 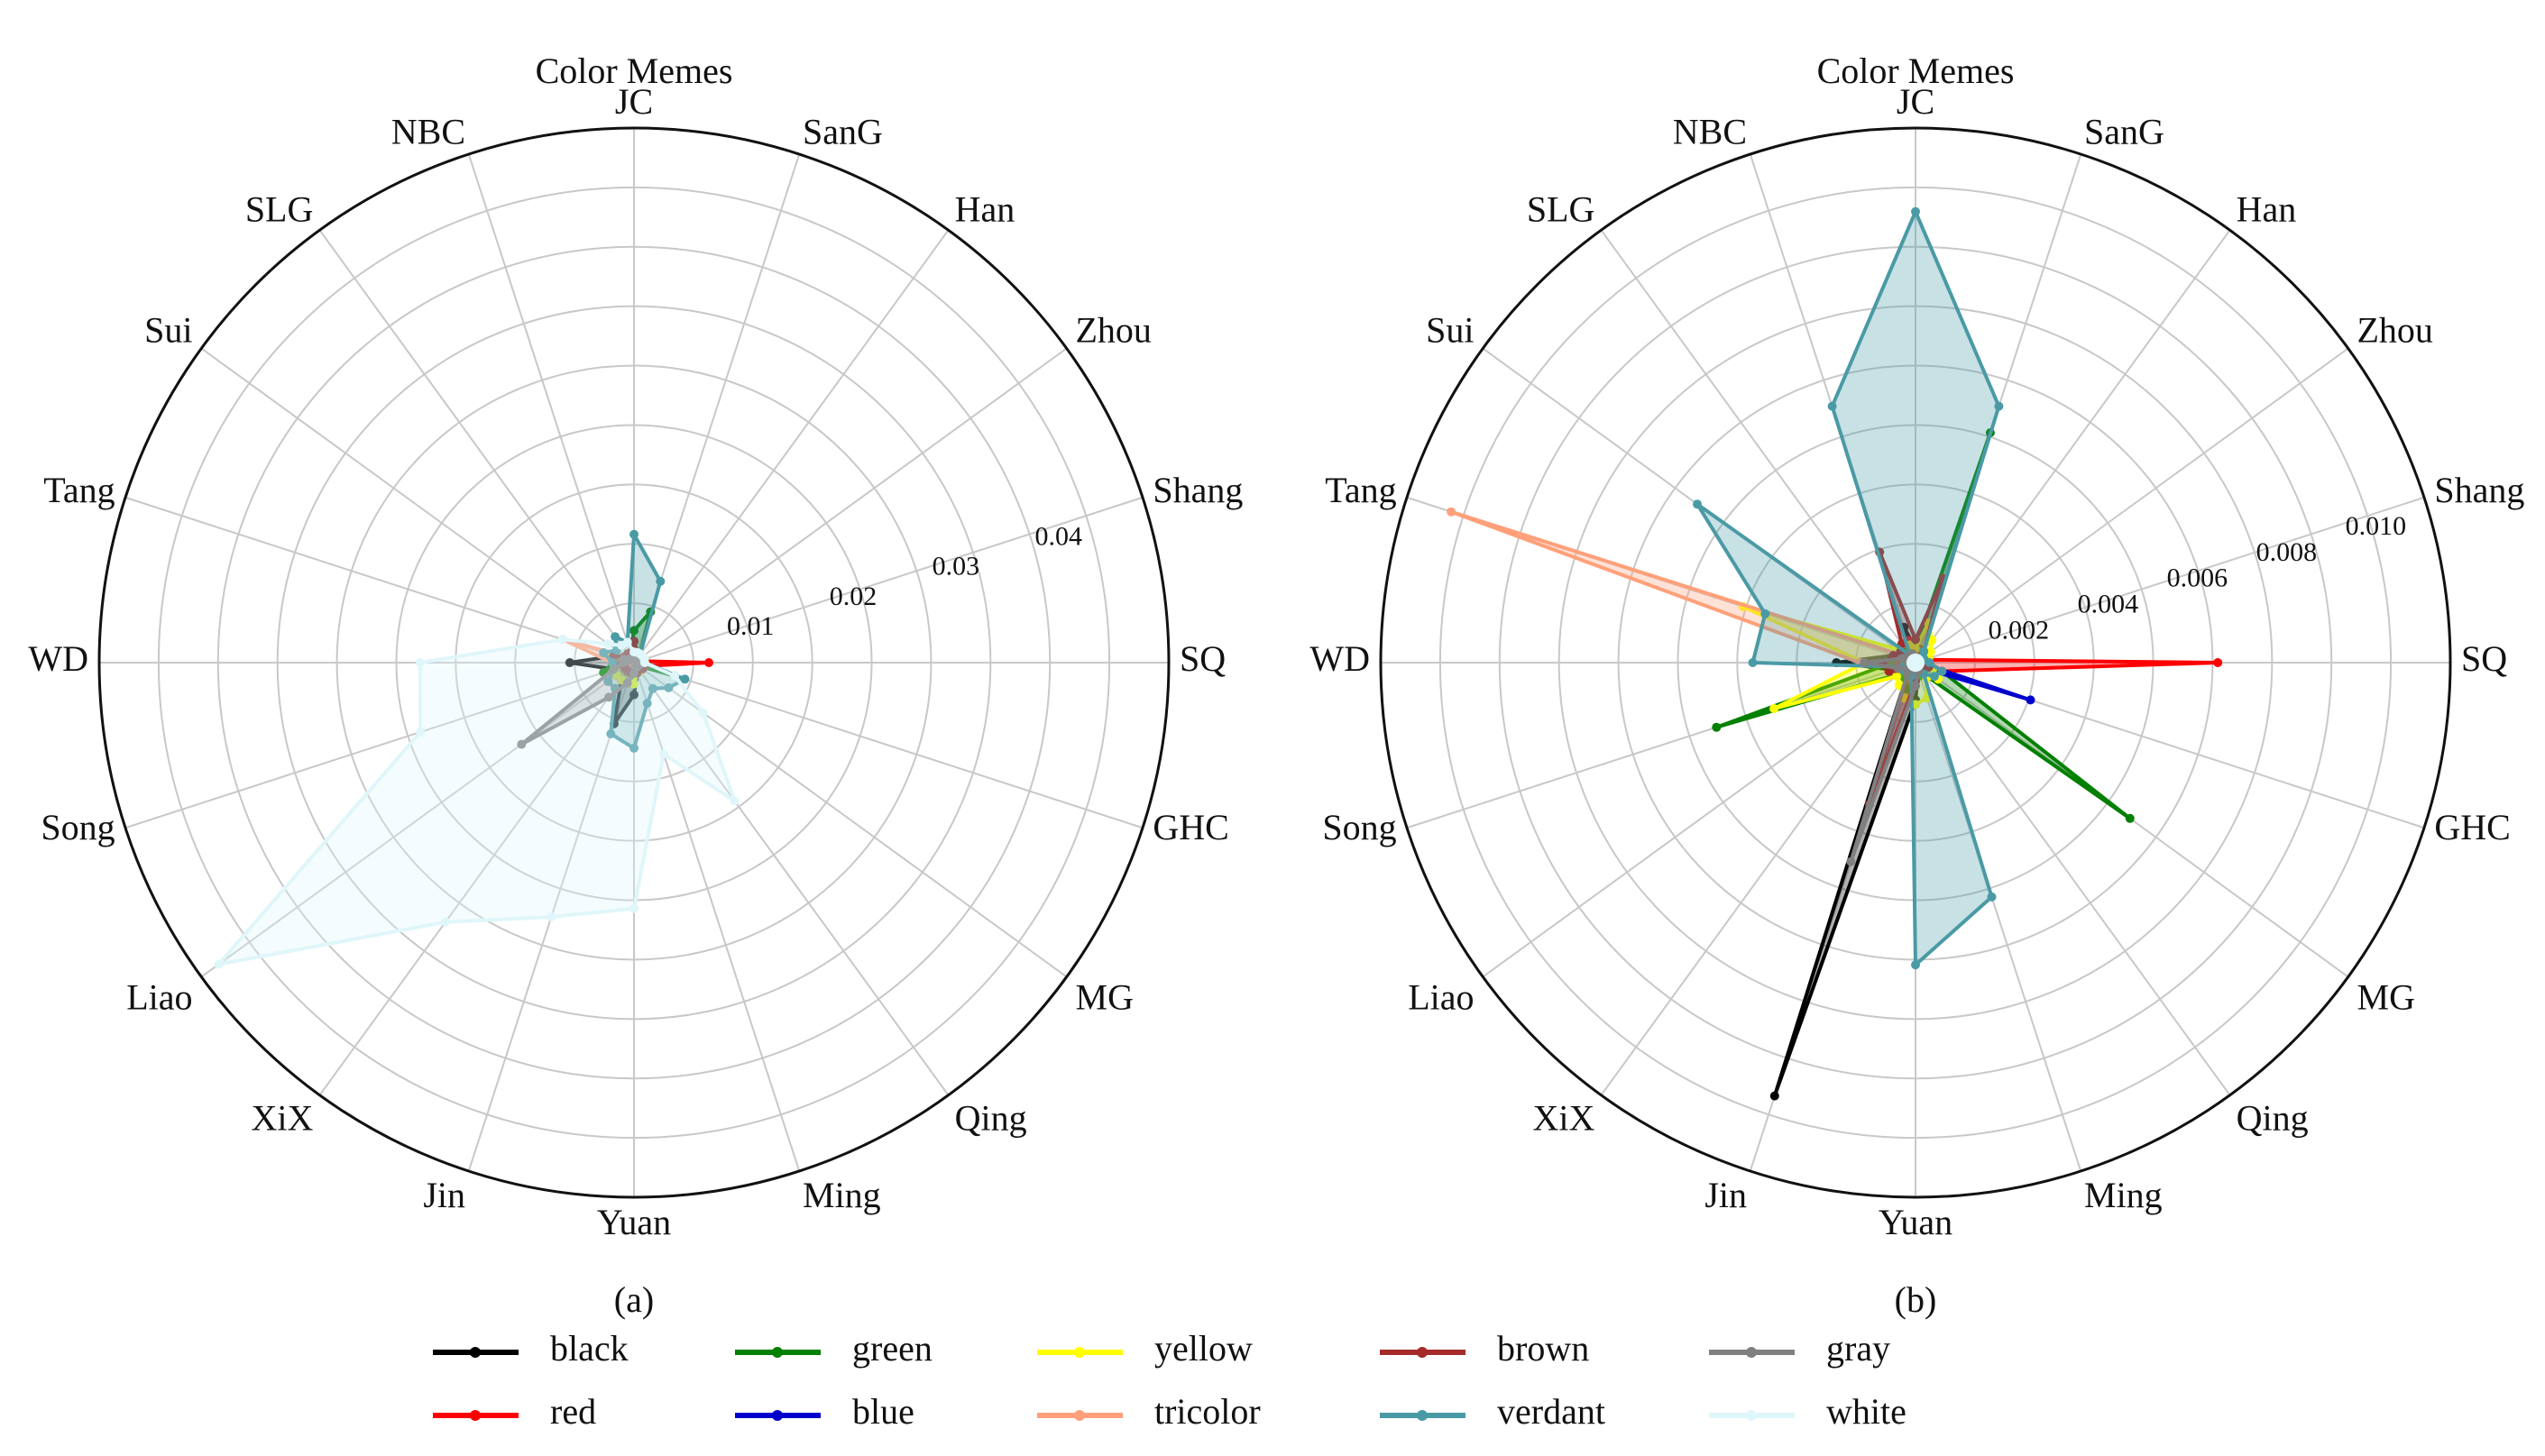 What do you see at coordinates (1866, 1411) in the screenshot?
I see `legend-label: white` at bounding box center [1866, 1411].